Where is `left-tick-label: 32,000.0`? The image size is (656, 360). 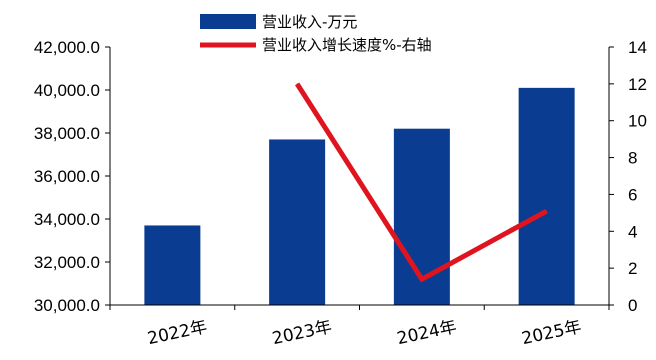 left-tick-label: 32,000.0 is located at coordinates (67, 262).